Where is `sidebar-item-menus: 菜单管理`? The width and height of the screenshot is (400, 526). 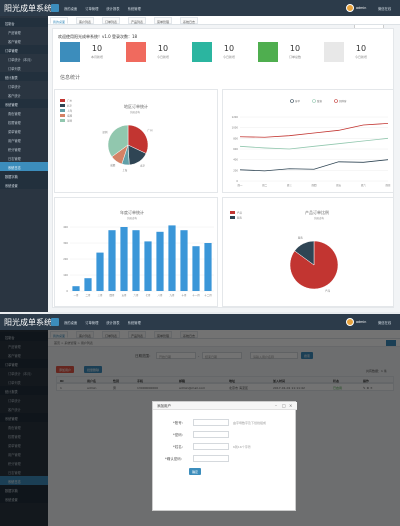
sidebar-item-menus: 菜单管理 is located at coordinates (14, 131).